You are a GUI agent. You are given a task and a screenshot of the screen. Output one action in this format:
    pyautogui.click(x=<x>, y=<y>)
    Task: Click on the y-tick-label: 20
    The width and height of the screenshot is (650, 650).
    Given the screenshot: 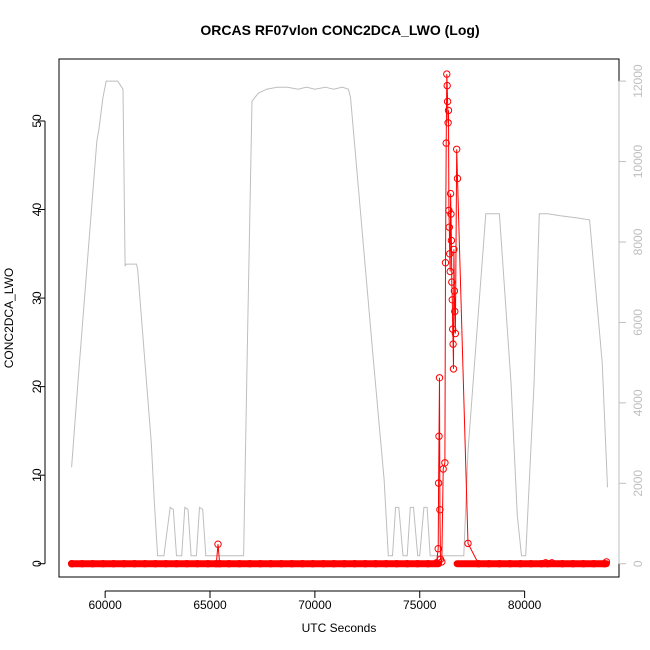 What is the action you would take?
    pyautogui.click(x=37, y=387)
    